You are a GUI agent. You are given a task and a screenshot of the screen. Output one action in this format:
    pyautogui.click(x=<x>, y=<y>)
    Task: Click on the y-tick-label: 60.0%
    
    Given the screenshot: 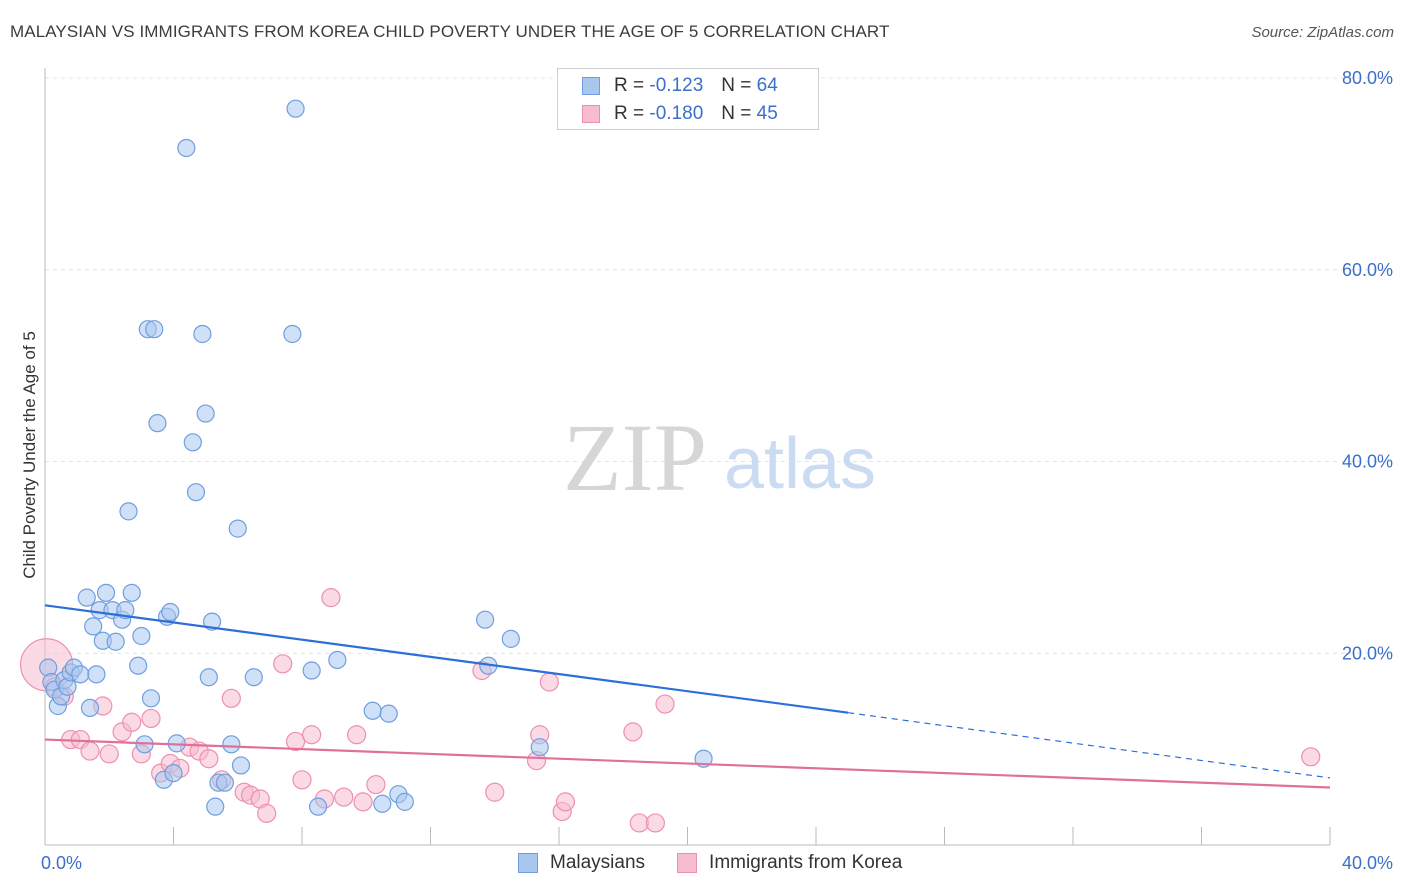 What is the action you would take?
    pyautogui.click(x=1367, y=270)
    